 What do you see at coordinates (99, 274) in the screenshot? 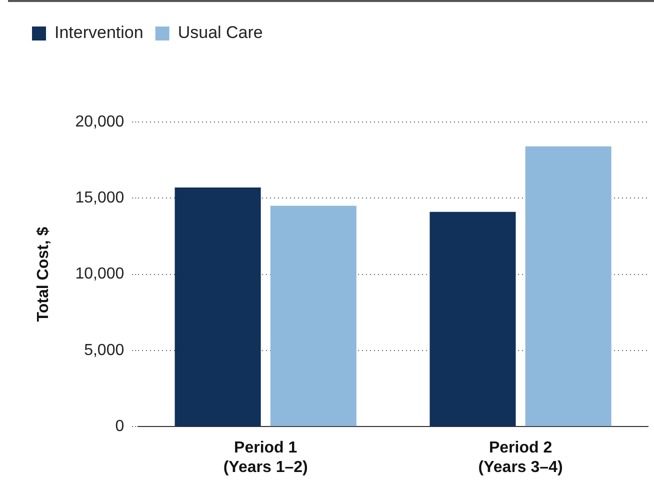
I see `y-tick-label: 10,000` at bounding box center [99, 274].